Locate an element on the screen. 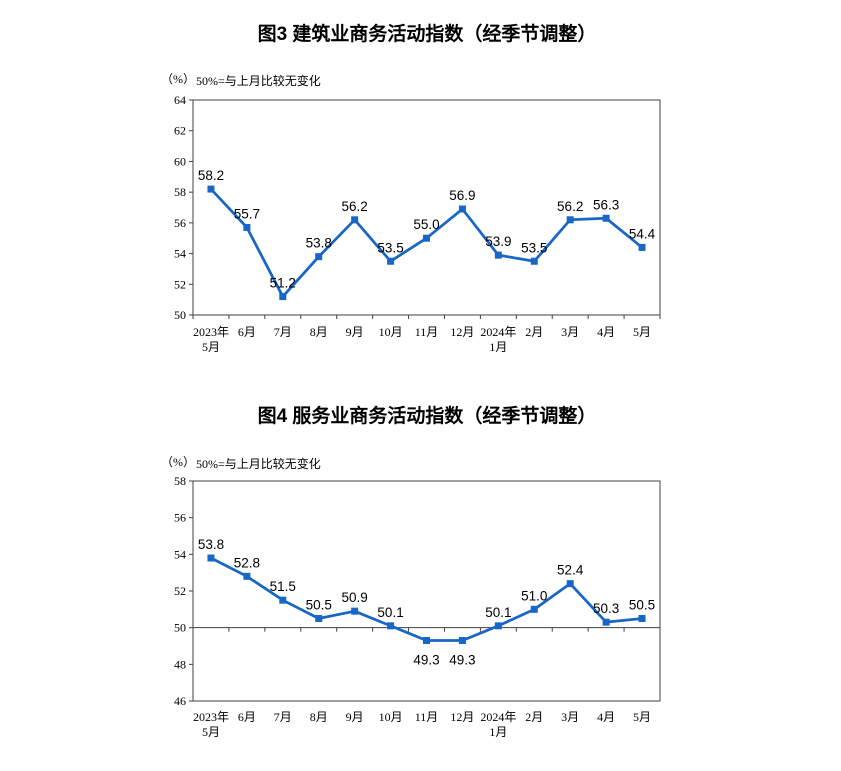 This screenshot has width=841, height=771. y-tick-label: 60 is located at coordinates (180, 161).